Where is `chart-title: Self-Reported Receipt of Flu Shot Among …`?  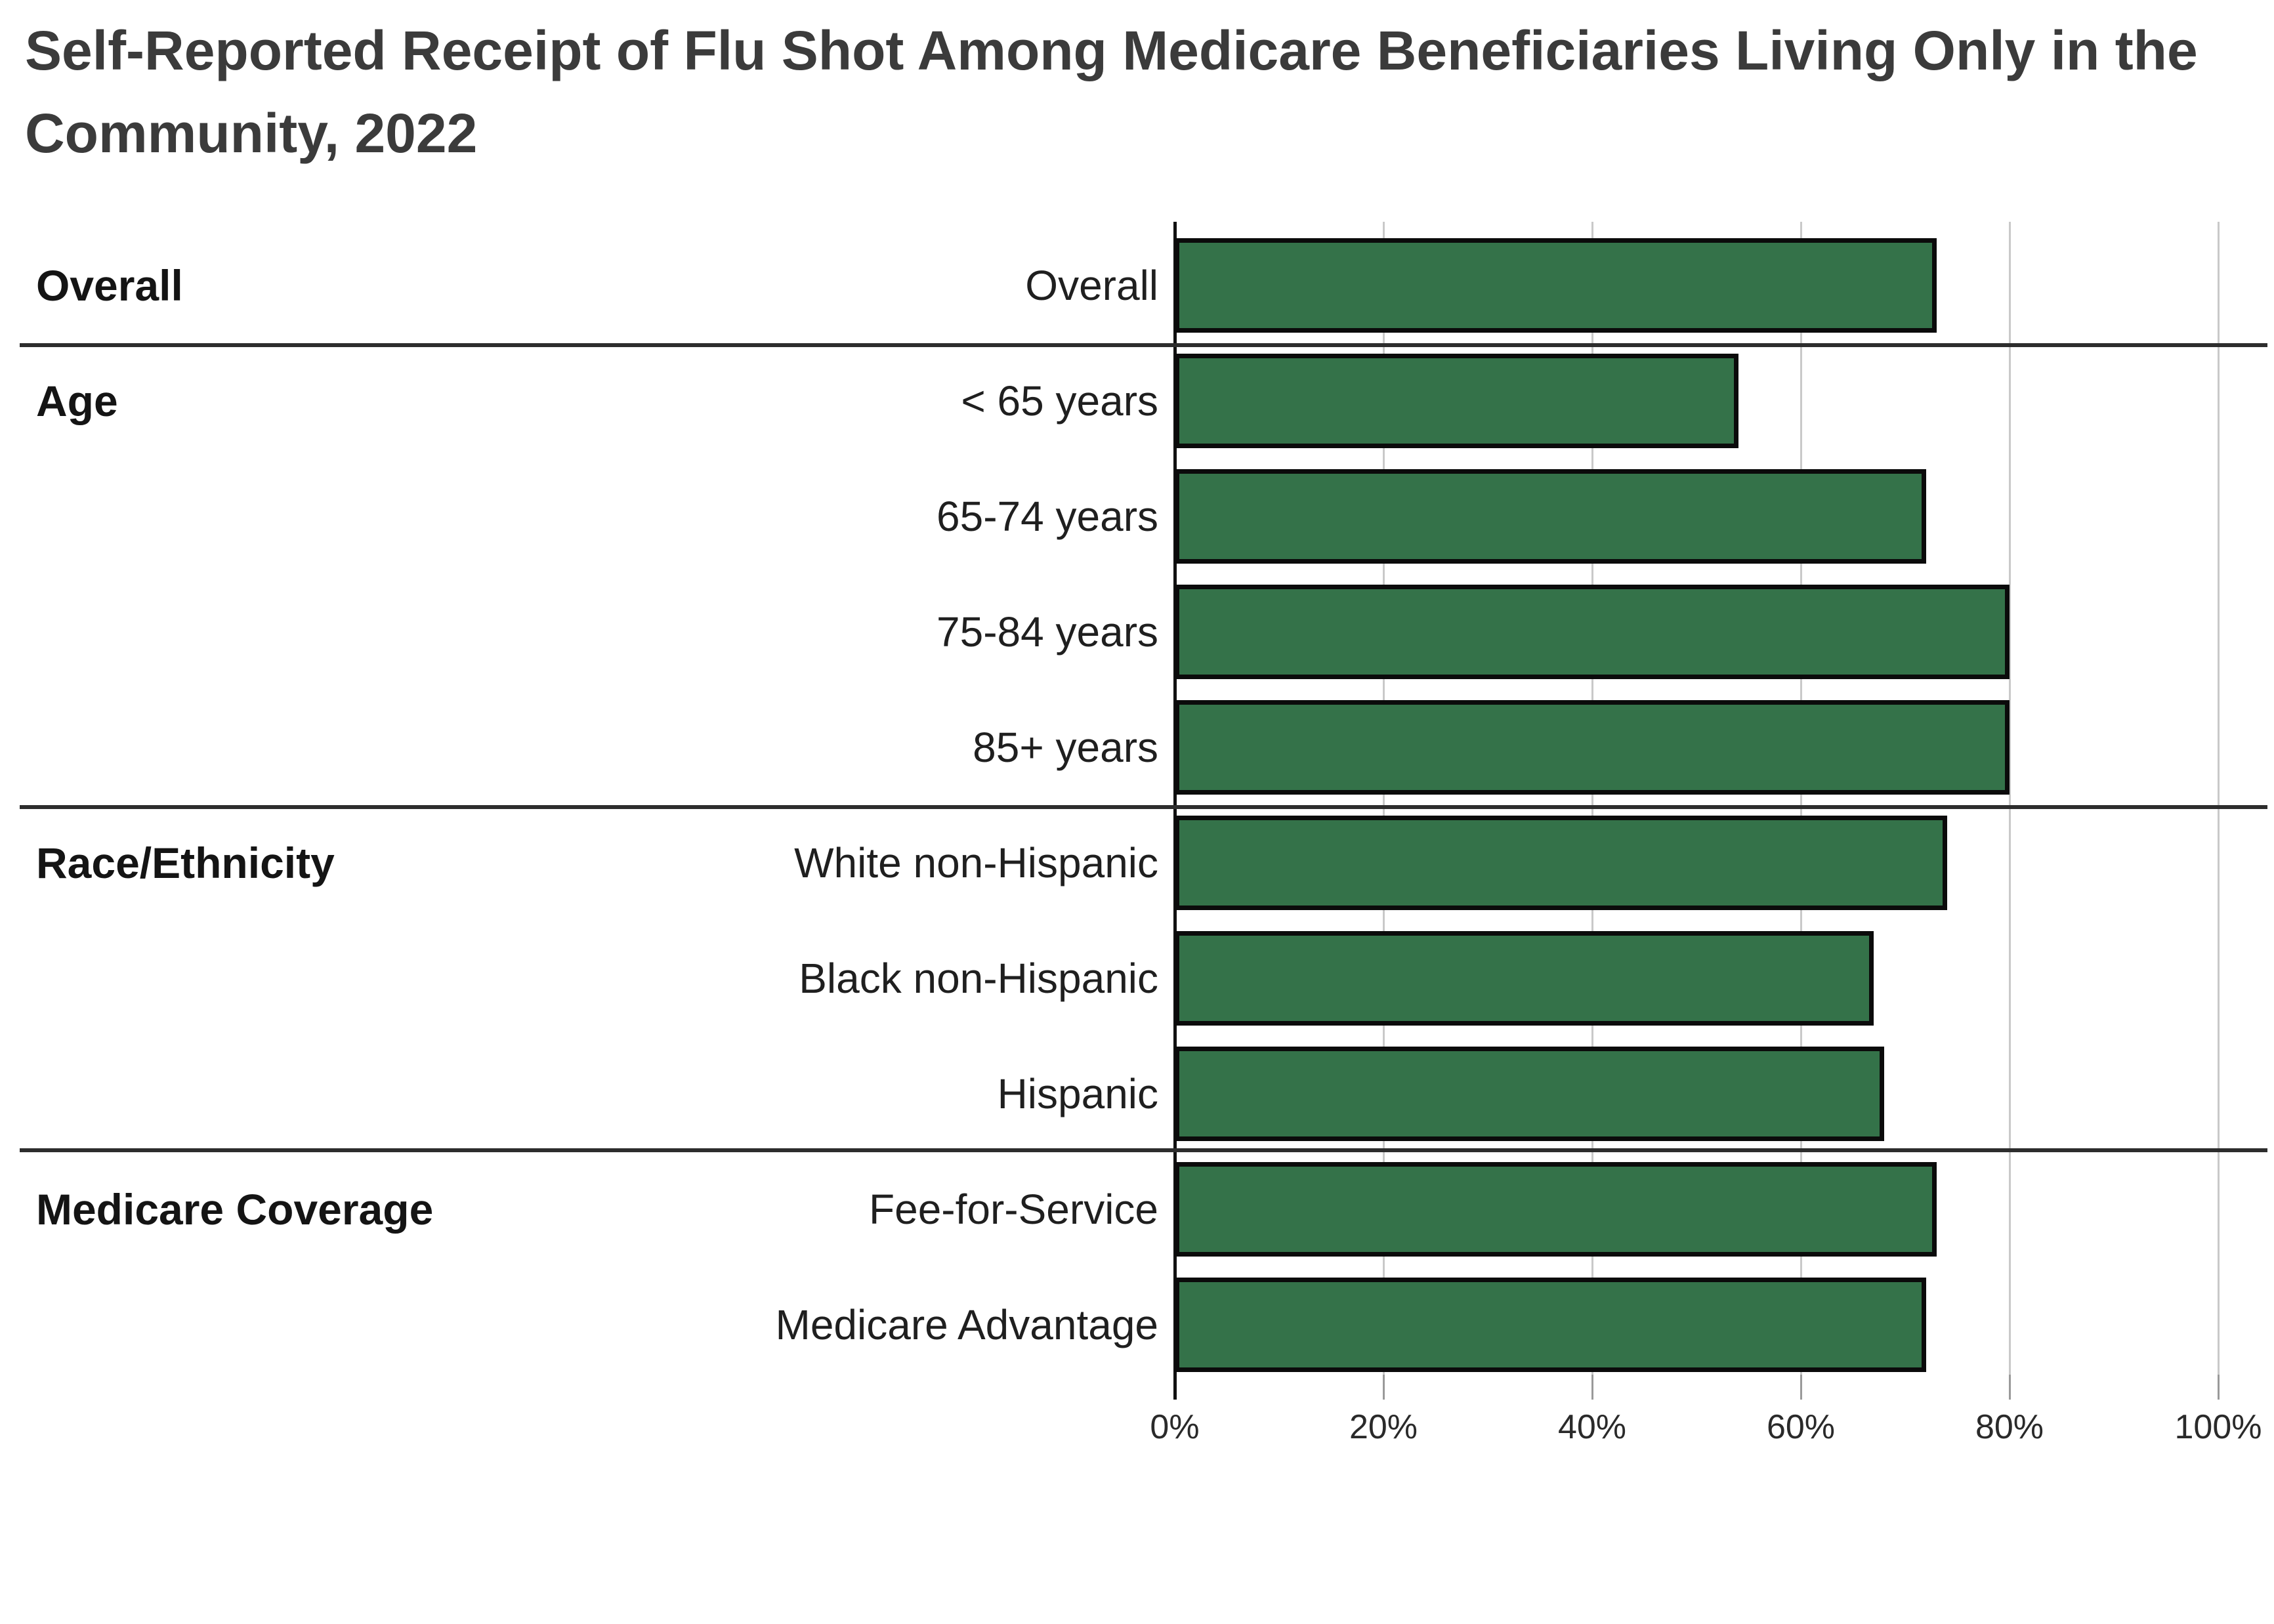
chart-title: Self-Reported Receipt of Flu Shot Among … is located at coordinates (1121, 92).